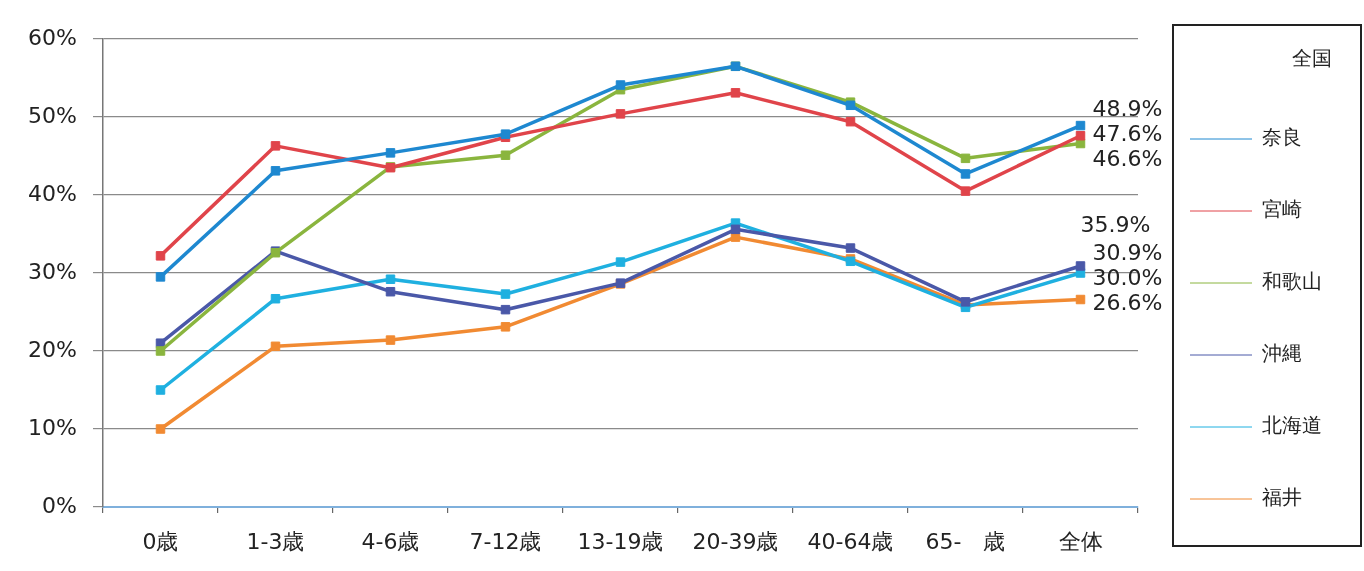 The width and height of the screenshot is (1364, 571). Describe the element at coordinates (59, 505) in the screenshot. I see `y-tick-label: 0%` at that location.